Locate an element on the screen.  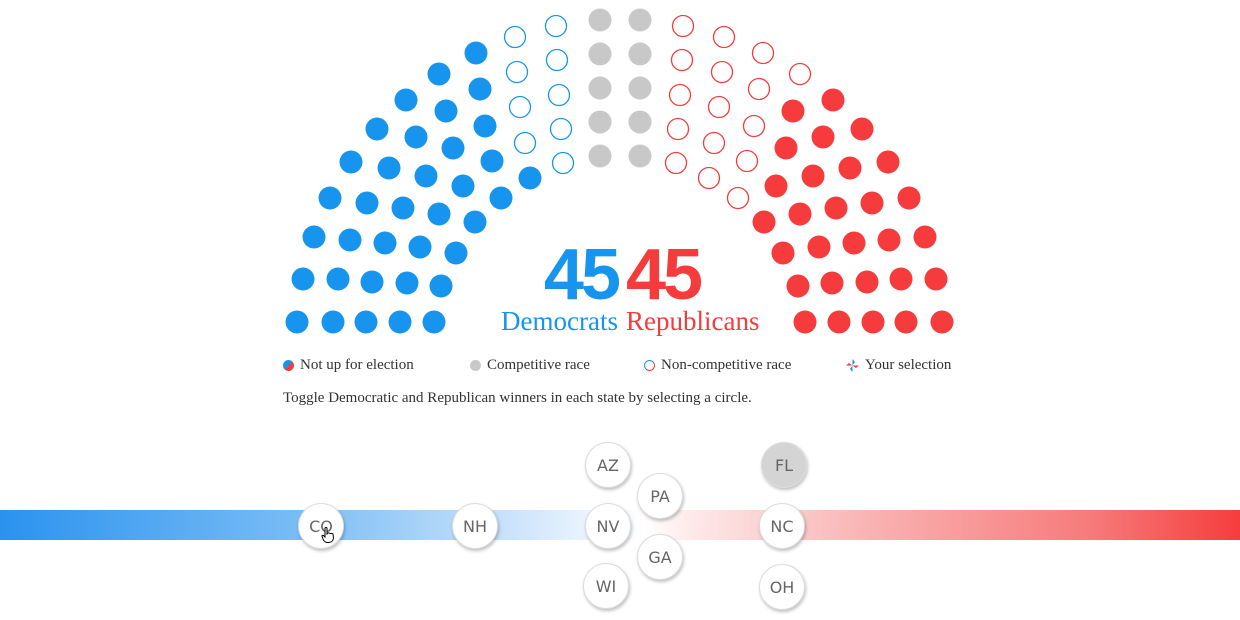
rep-label: Republicans is located at coordinates (693, 321).